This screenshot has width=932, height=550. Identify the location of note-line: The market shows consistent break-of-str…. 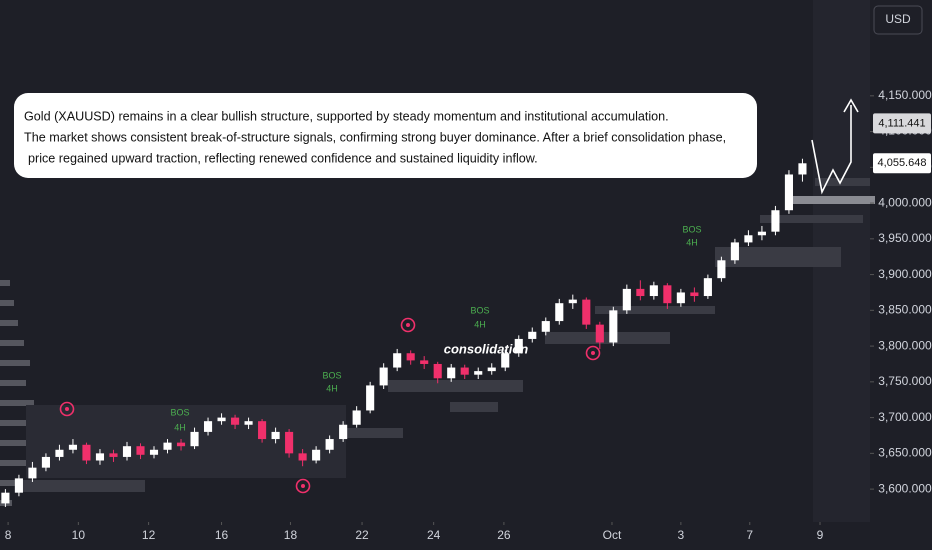
(375, 137).